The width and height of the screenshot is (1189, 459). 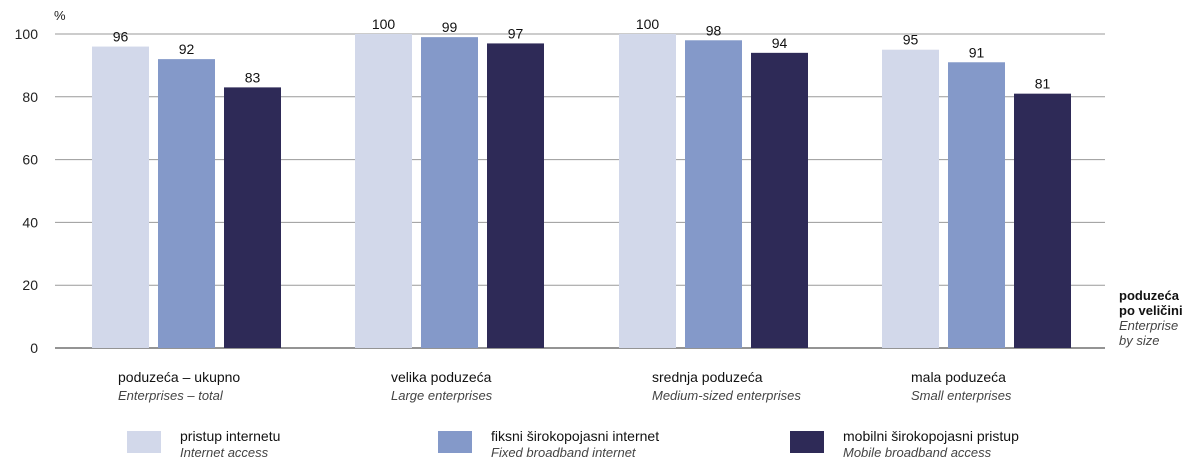 What do you see at coordinates (224, 452) in the screenshot?
I see `legend-sublabel: Internet access` at bounding box center [224, 452].